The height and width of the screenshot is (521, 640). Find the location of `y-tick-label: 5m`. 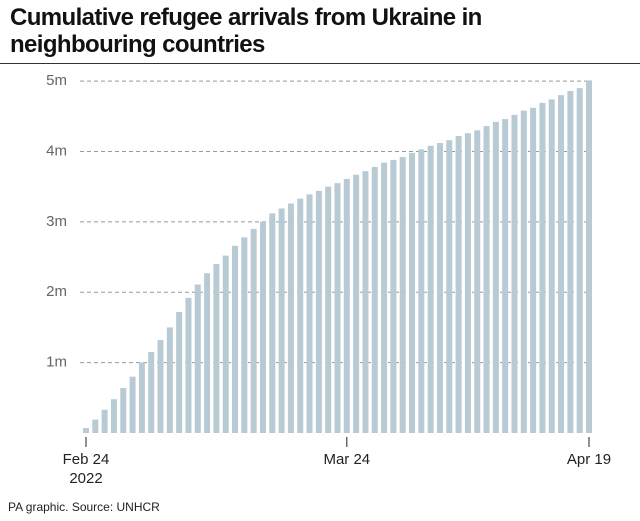

y-tick-label: 5m is located at coordinates (56, 80).